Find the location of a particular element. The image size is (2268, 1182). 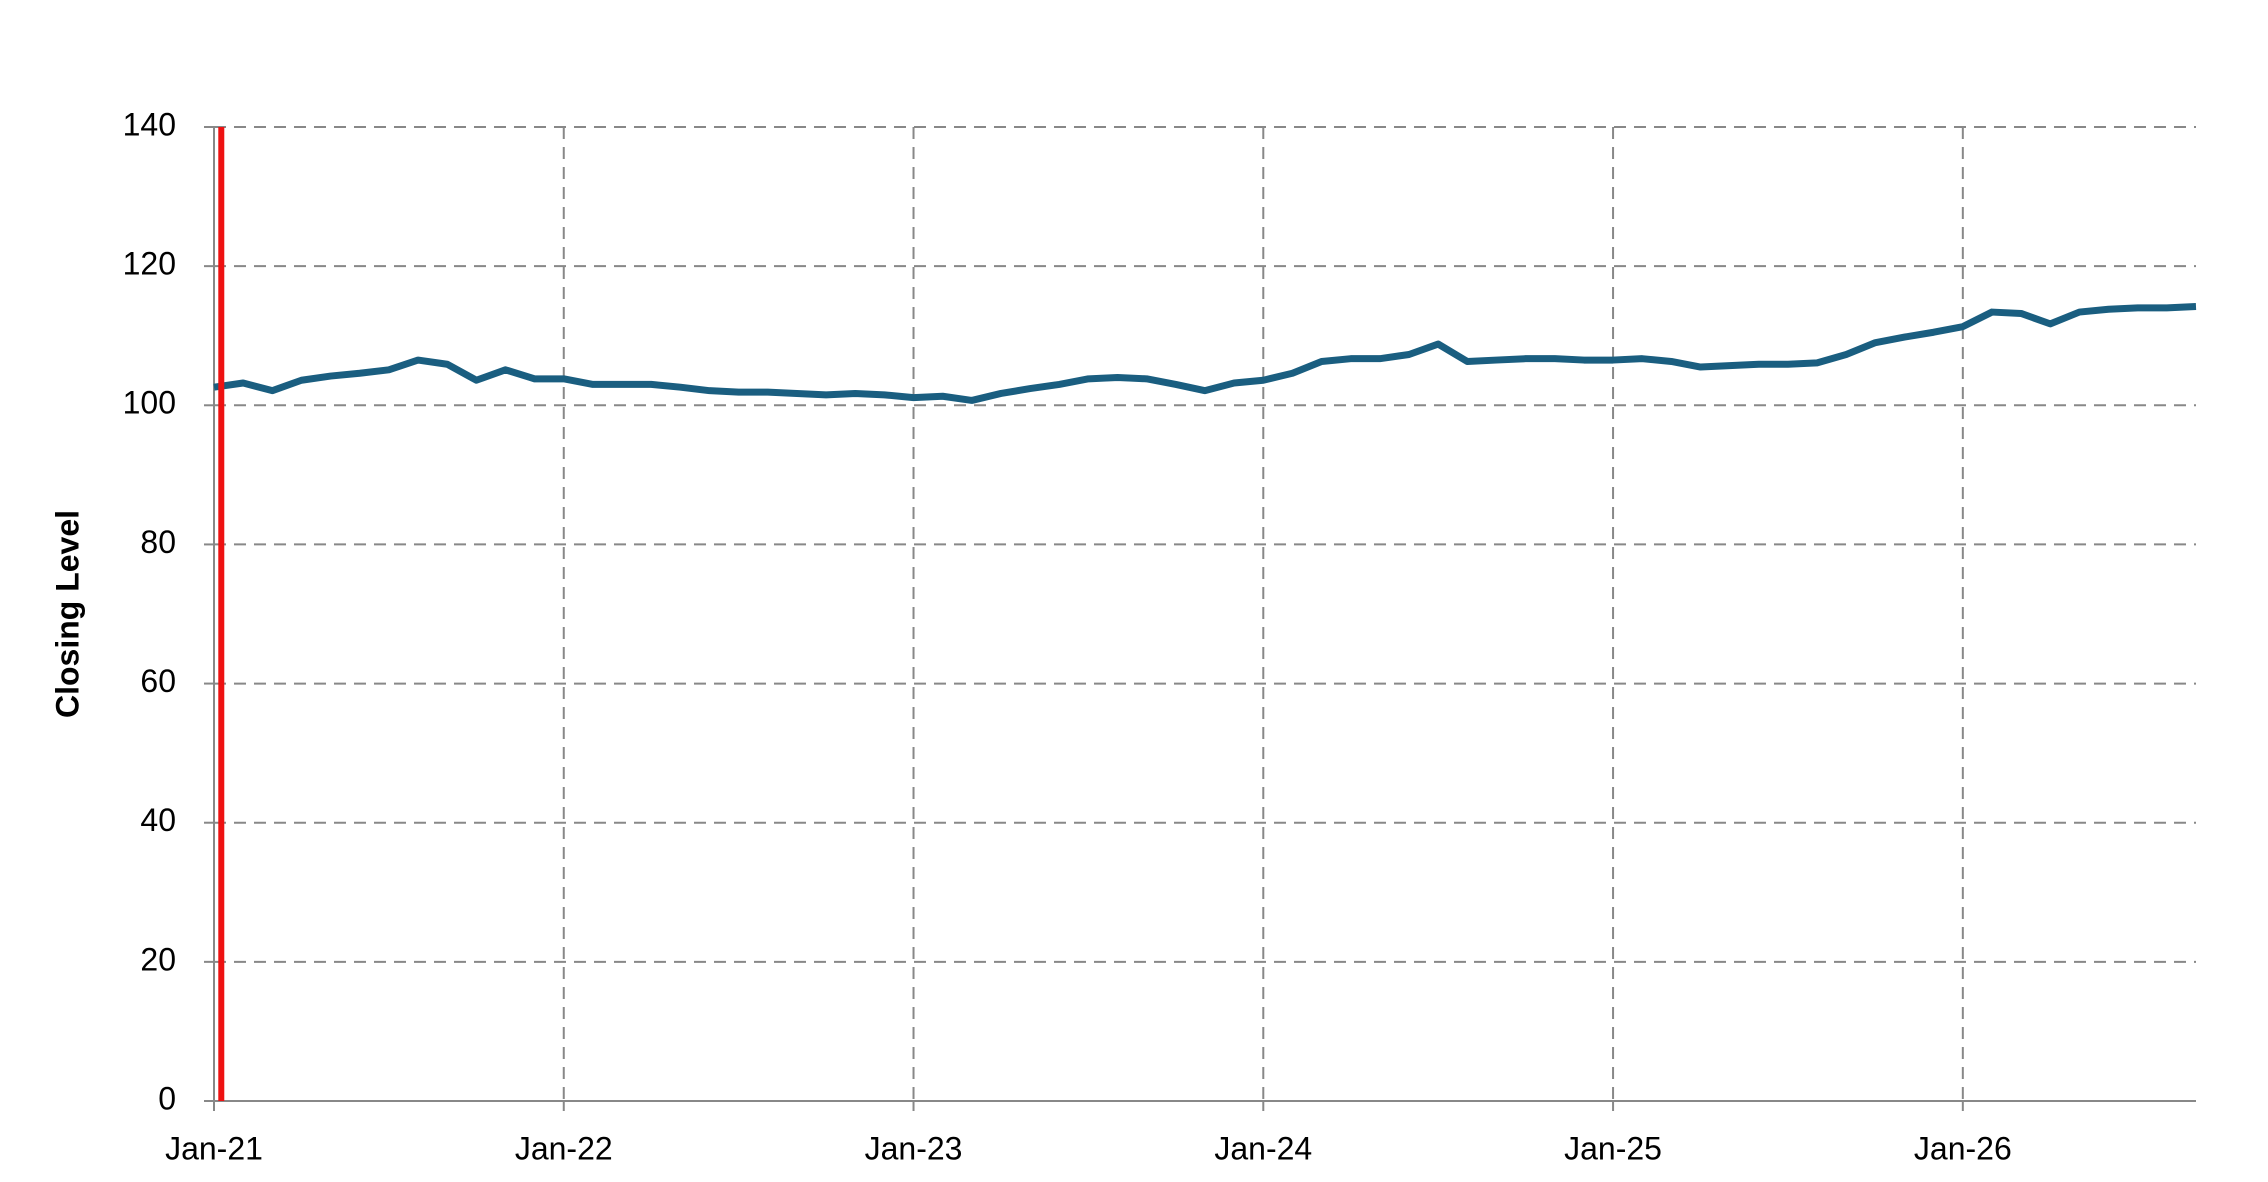

y-tick-label: 80 is located at coordinates (158, 542).